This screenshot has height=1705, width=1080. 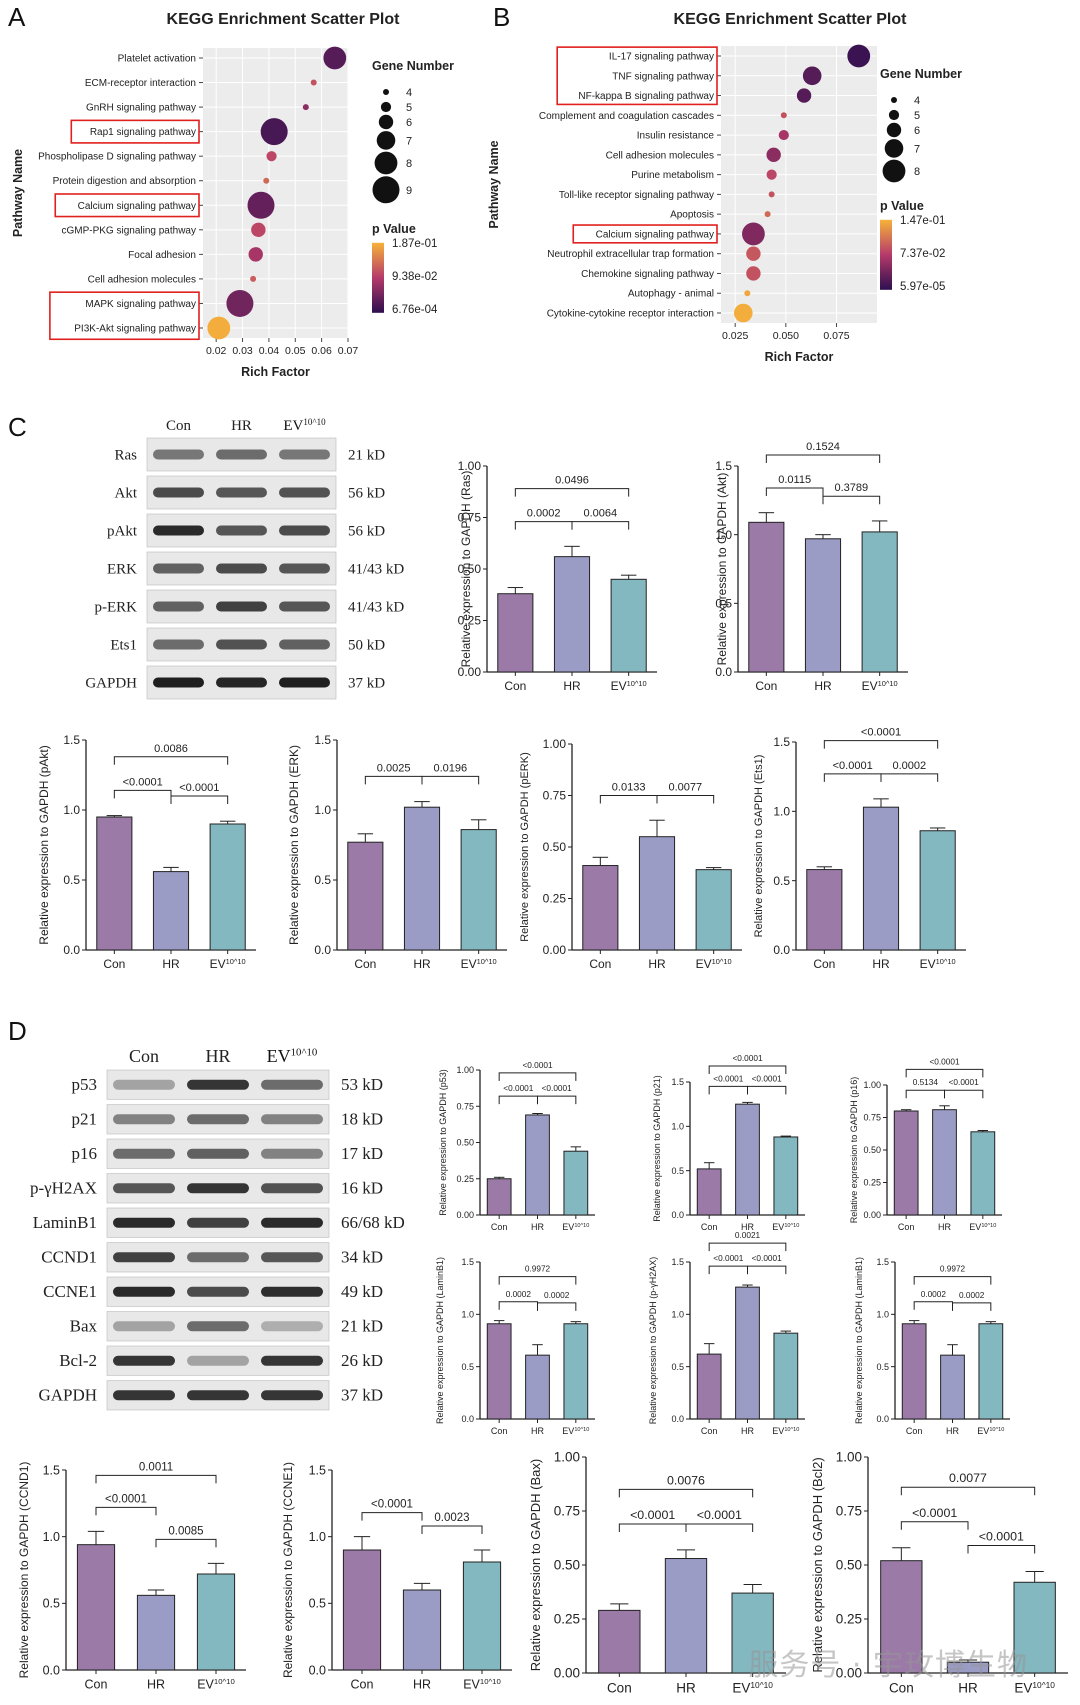 What do you see at coordinates (886, 254) in the screenshot?
I see `colorbar` at bounding box center [886, 254].